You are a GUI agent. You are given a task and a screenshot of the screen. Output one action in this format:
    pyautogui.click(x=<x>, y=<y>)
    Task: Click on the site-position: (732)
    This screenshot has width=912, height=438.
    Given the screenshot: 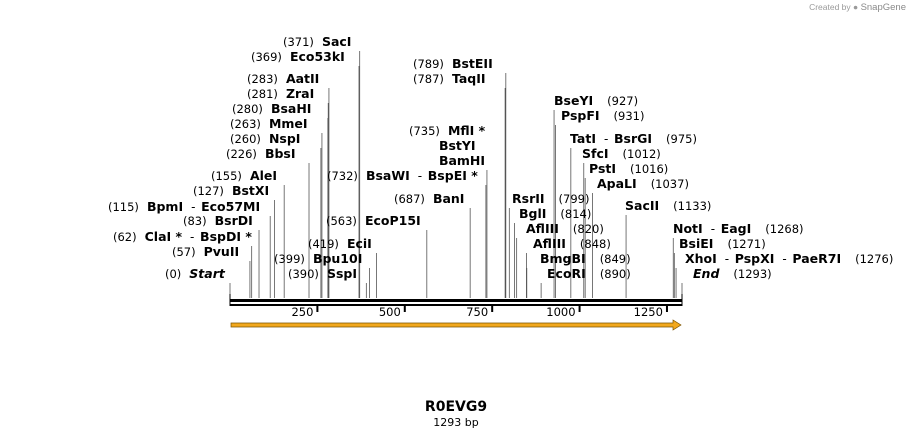 What is the action you would take?
    pyautogui.click(x=342, y=176)
    